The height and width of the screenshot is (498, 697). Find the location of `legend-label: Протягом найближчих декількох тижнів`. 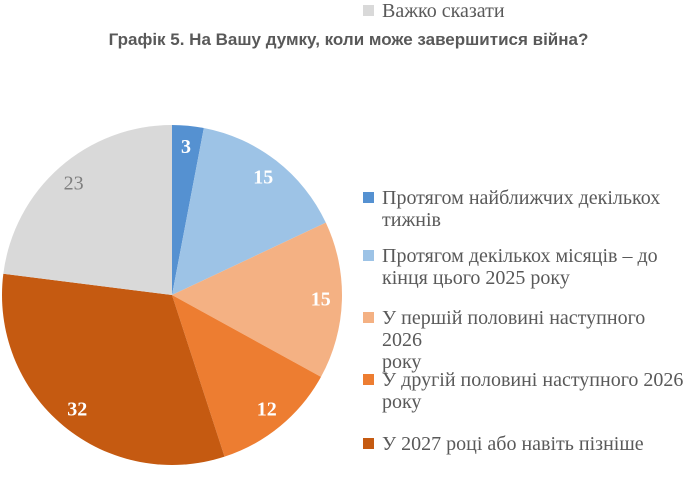

legend-label: Протягом найближчих декількох тижнів is located at coordinates (521, 209).